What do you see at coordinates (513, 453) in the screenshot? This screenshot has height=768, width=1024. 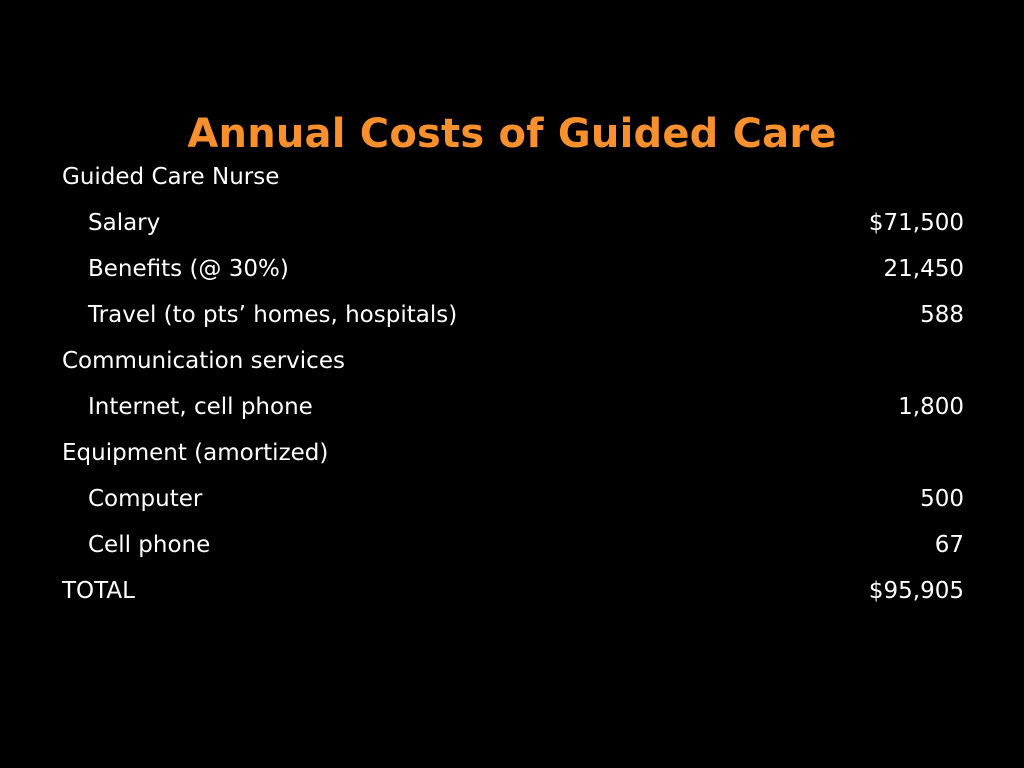 I see `section-row-equipment: Equipment (amortized)` at bounding box center [513, 453].